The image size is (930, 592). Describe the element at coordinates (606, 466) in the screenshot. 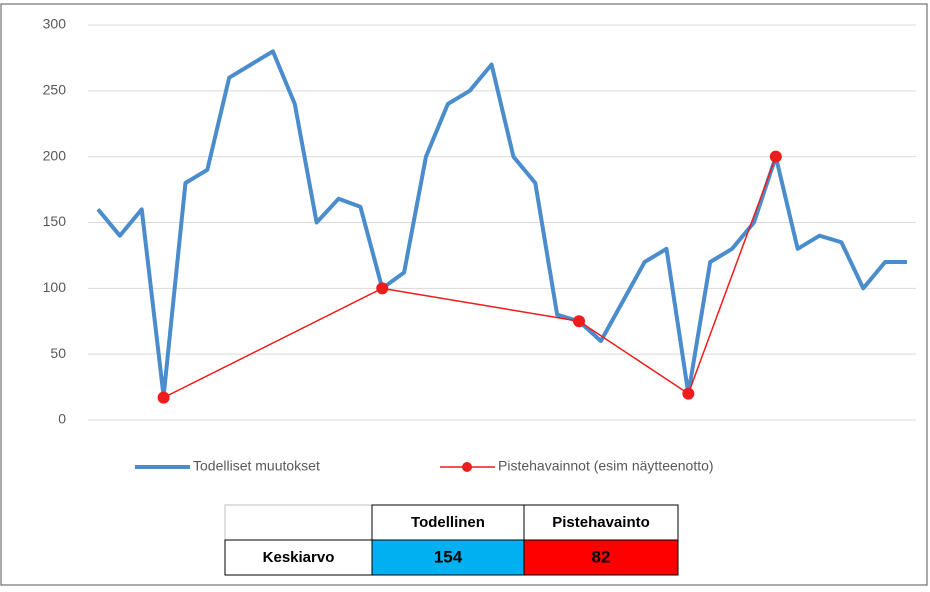

I see `legend-label: Pistehavainnot (esim näytteenotto)` at that location.